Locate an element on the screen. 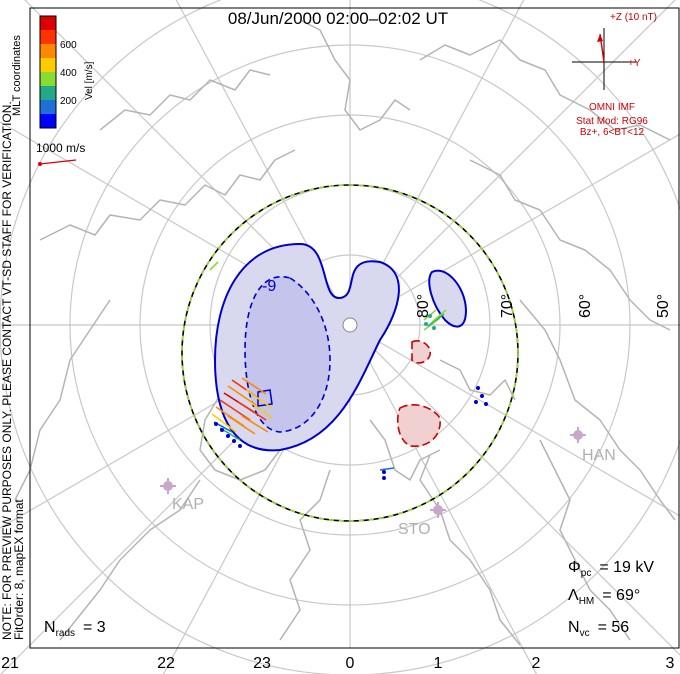 This screenshot has width=680, height=674. velocity-colorbar: 600 400 200 Vel [m/s] is located at coordinates (67, 72).